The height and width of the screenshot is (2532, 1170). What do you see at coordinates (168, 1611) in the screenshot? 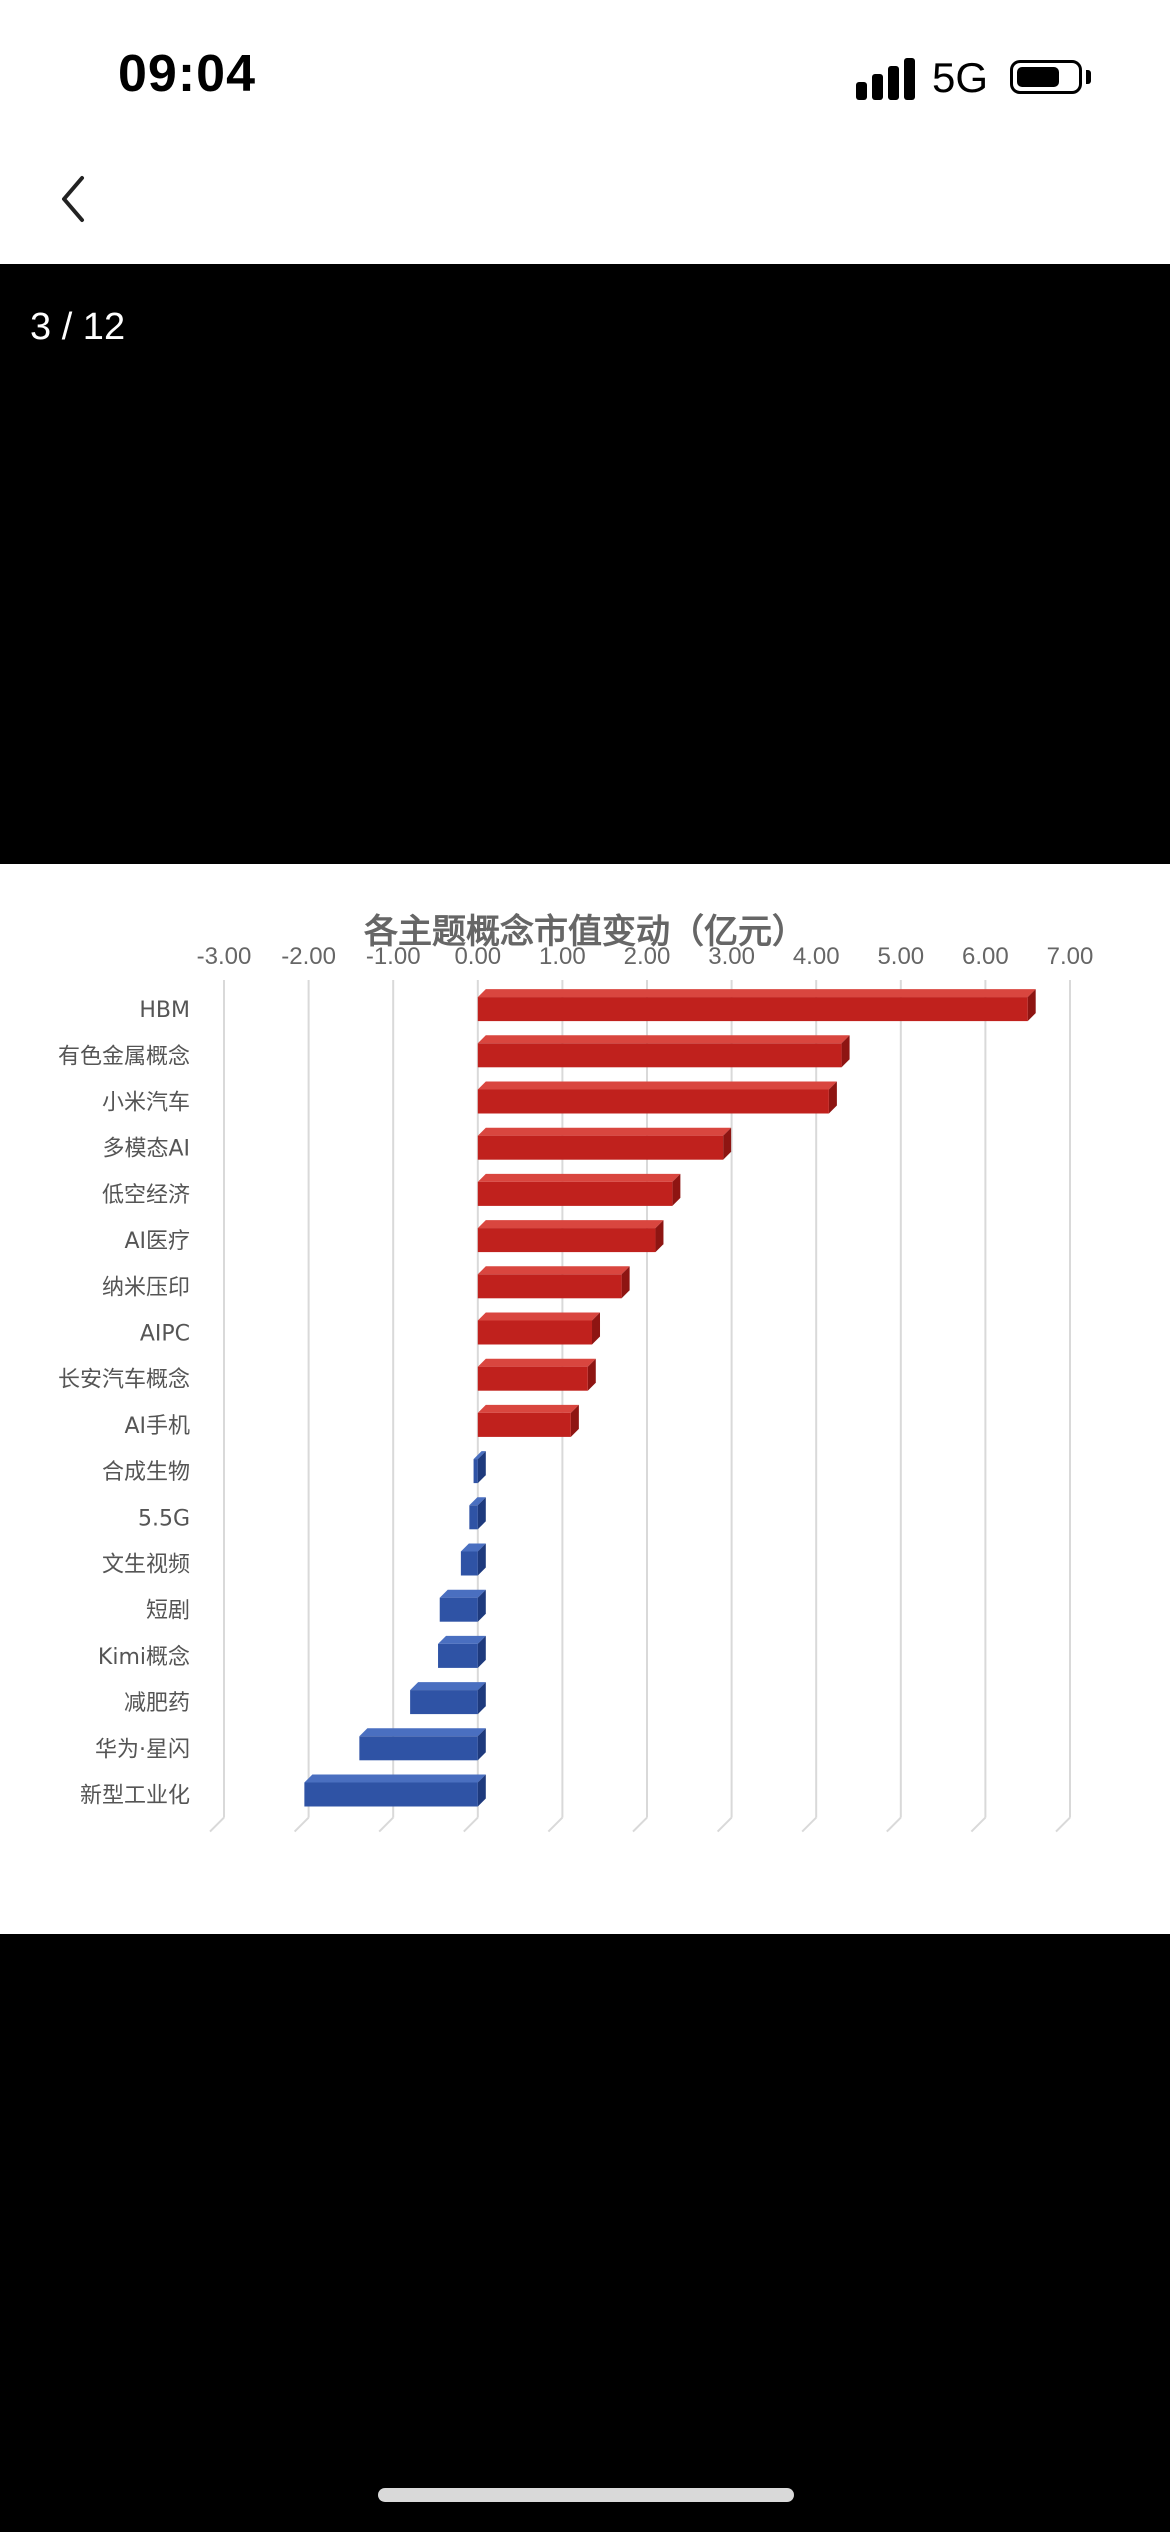
I see `category-label: 短剧` at bounding box center [168, 1611].